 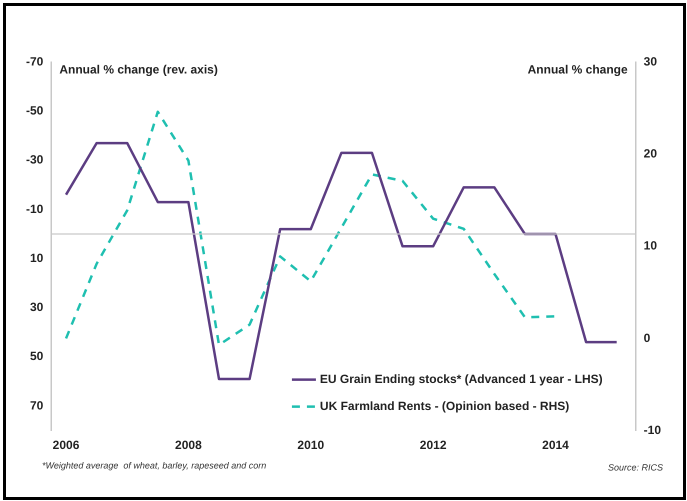 I want to click on y-tick-label: 70, so click(x=37, y=405).